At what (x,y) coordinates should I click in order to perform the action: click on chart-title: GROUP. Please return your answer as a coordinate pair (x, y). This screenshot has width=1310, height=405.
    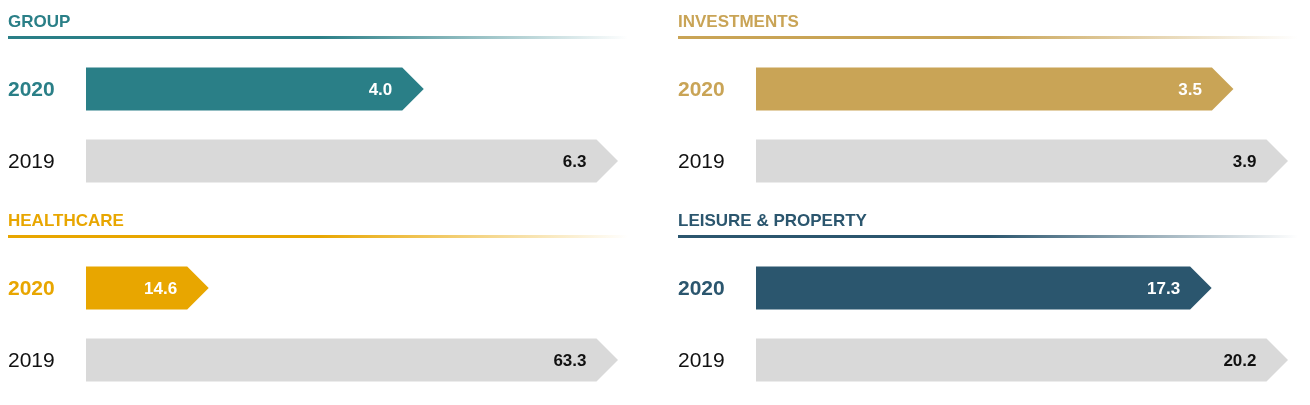
    Looking at the image, I should click on (40, 22).